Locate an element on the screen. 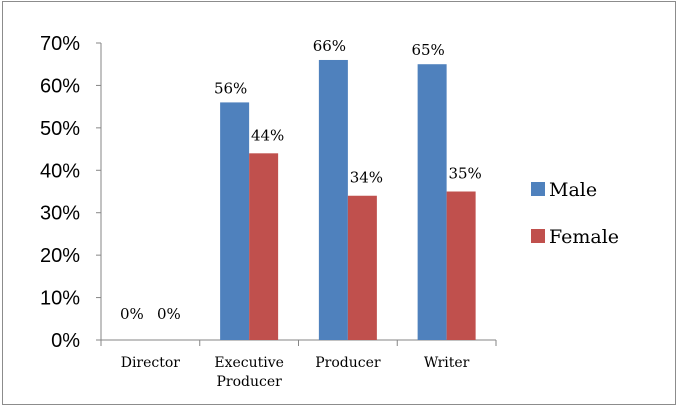 Image resolution: width=680 pixels, height=408 pixels. y-tick-label: 0% is located at coordinates (65, 341).